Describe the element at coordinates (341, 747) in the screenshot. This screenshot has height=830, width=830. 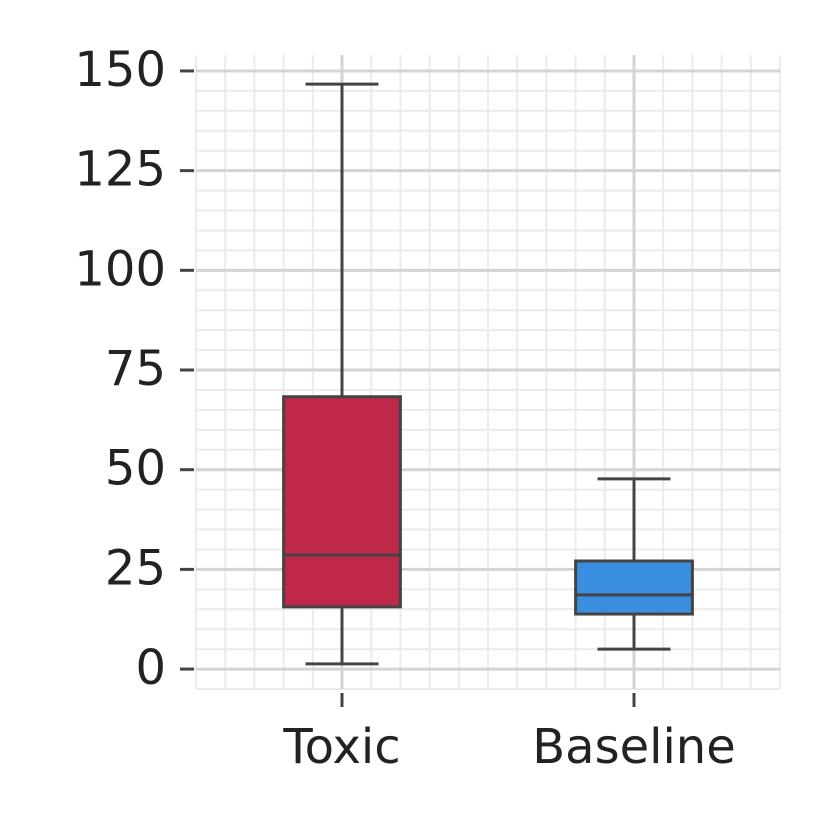
I see `x-tick-label: Toxic` at that location.